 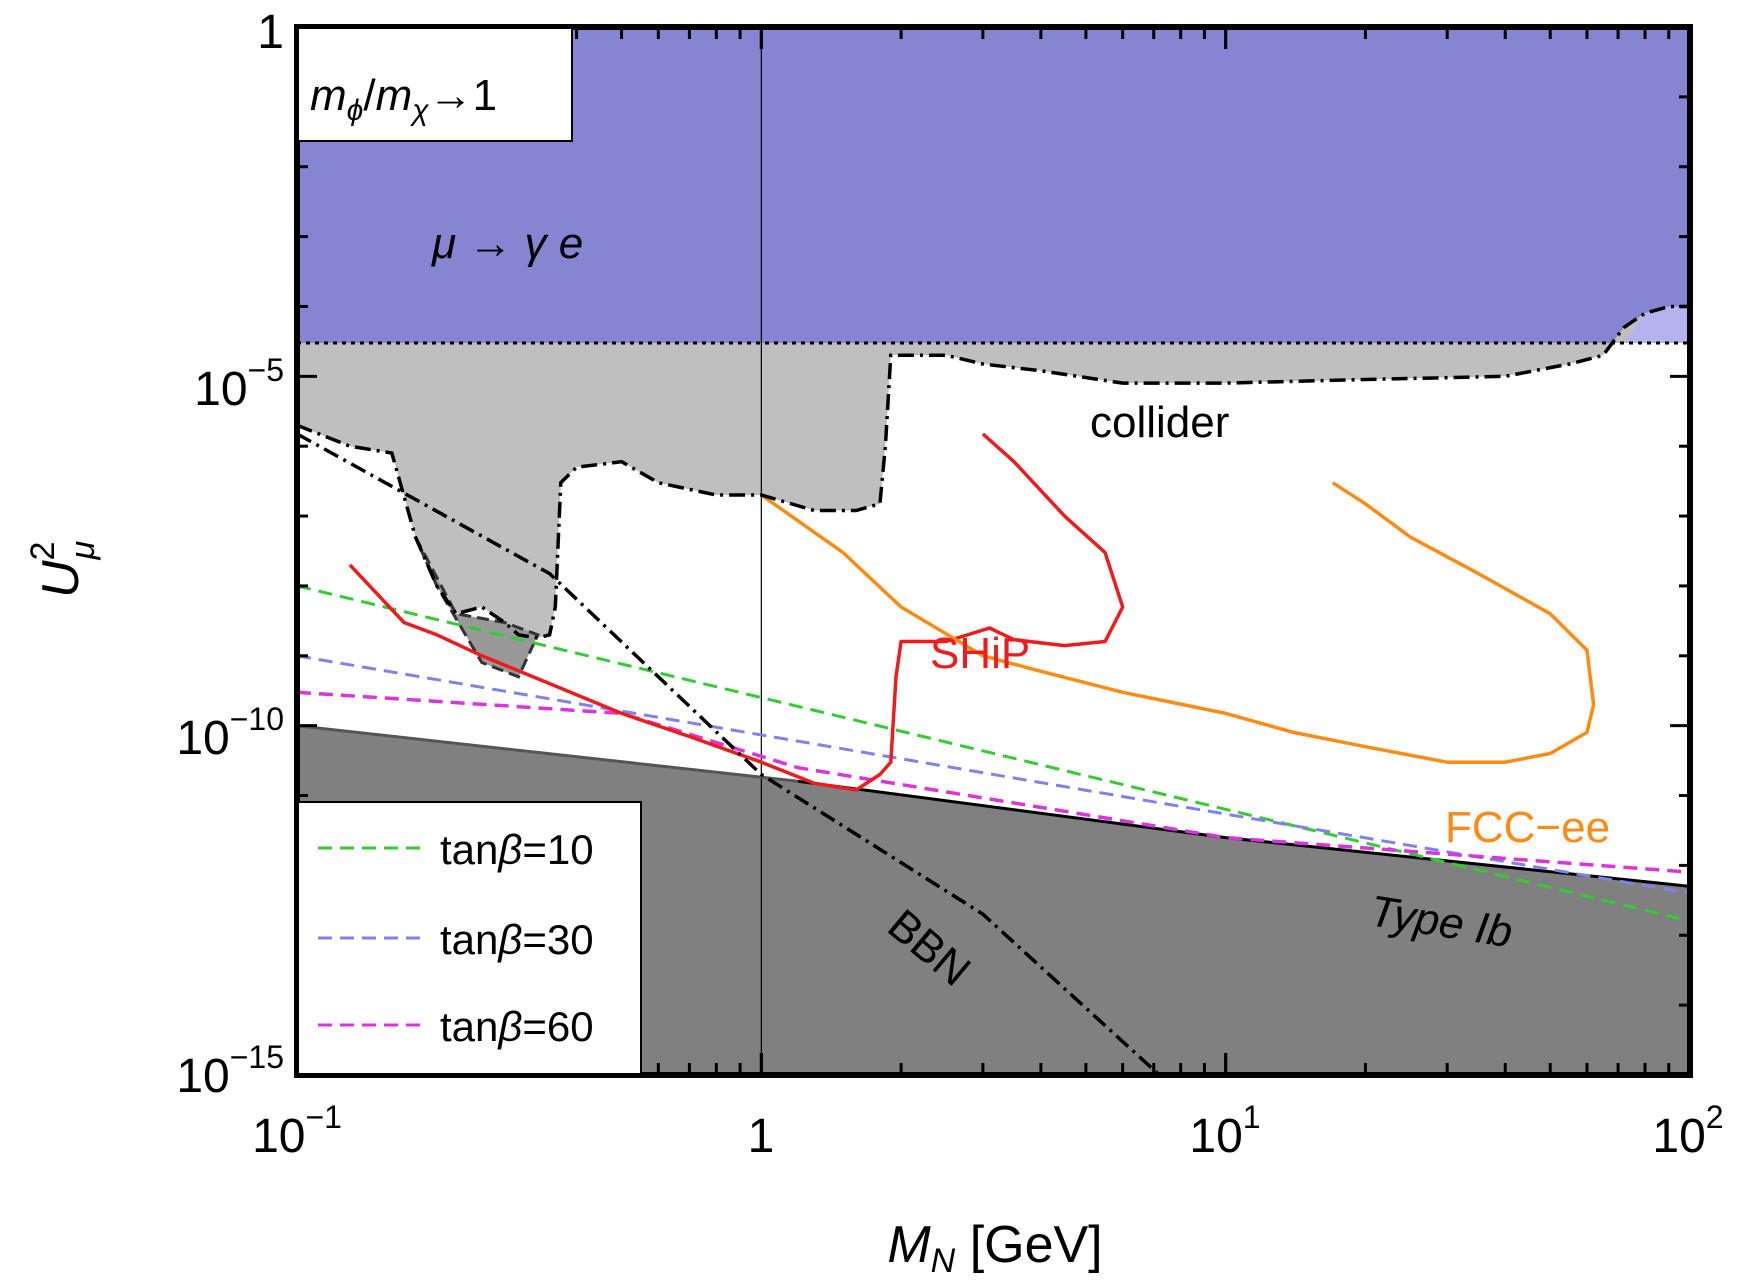 I want to click on label-collider: collider, so click(x=1159, y=422).